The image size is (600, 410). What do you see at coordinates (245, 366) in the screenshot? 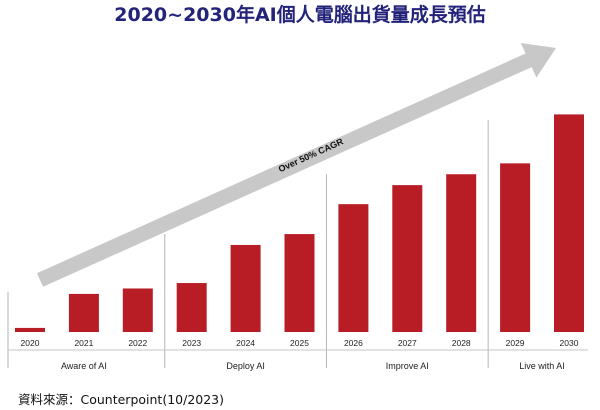
I see `phase-label: Deploy AI` at bounding box center [245, 366].